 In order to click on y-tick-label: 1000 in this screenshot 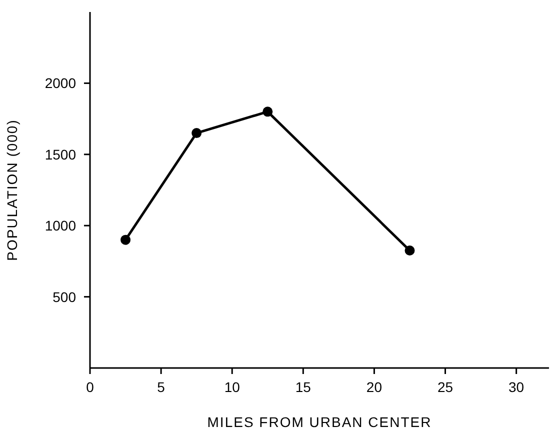, I will do `click(60, 226)`.